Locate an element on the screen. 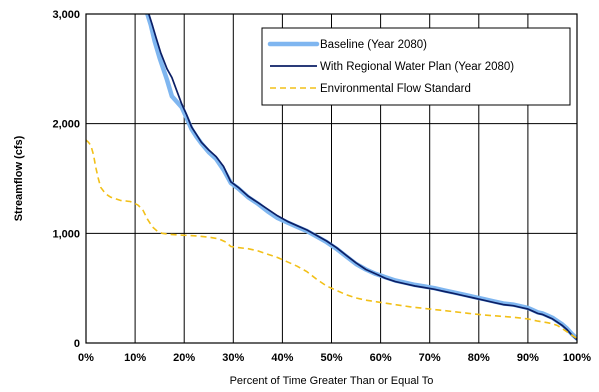  legend-label-environmental-flow: Environmental Flow Standard is located at coordinates (395, 89).